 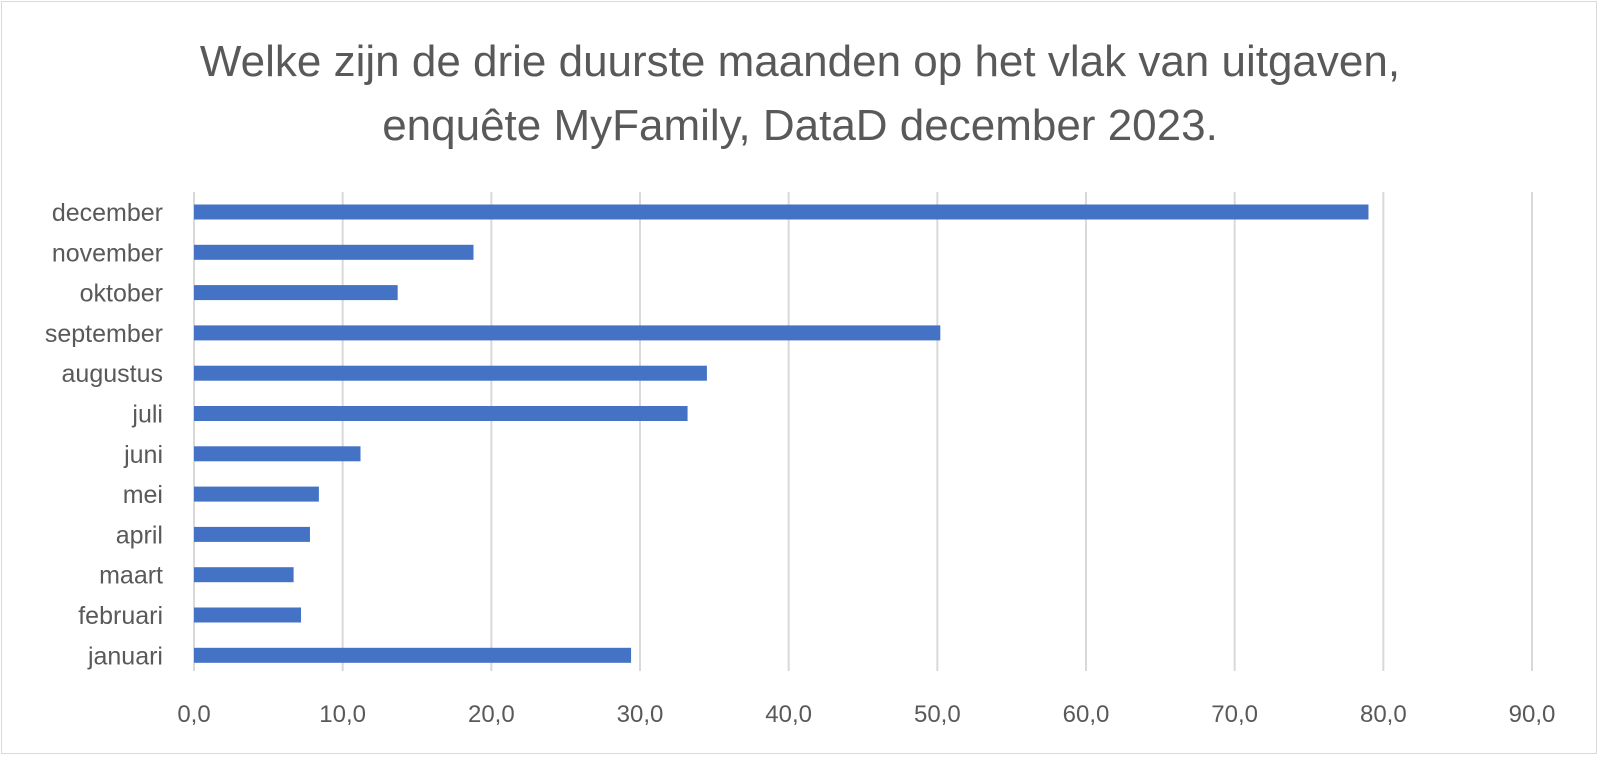 I want to click on x-tick-label-8: 80,0, so click(x=1383, y=714).